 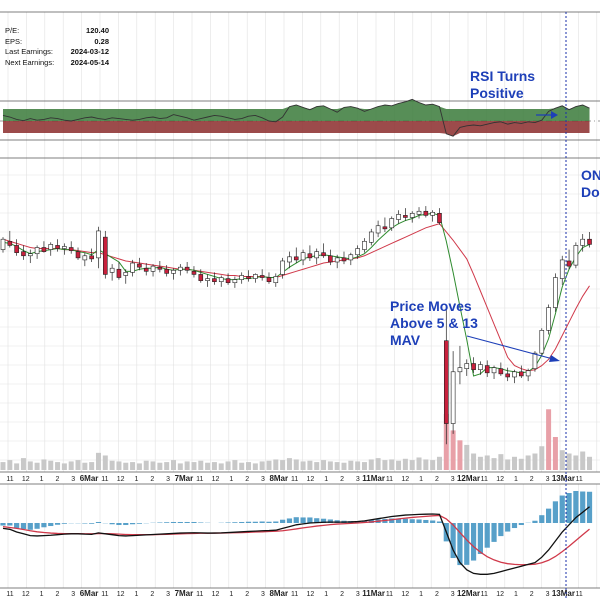 I want to click on annotation-rsi: RSI Turns Positive, so click(x=503, y=84).